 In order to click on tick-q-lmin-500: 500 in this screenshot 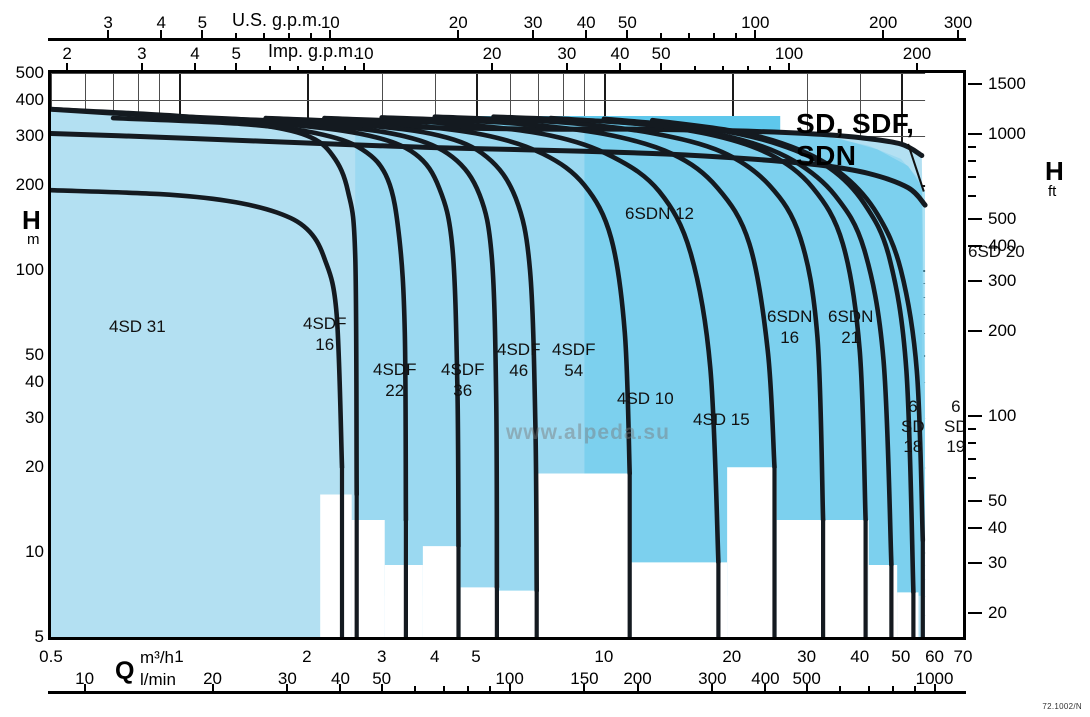, I will do `click(806, 678)`.